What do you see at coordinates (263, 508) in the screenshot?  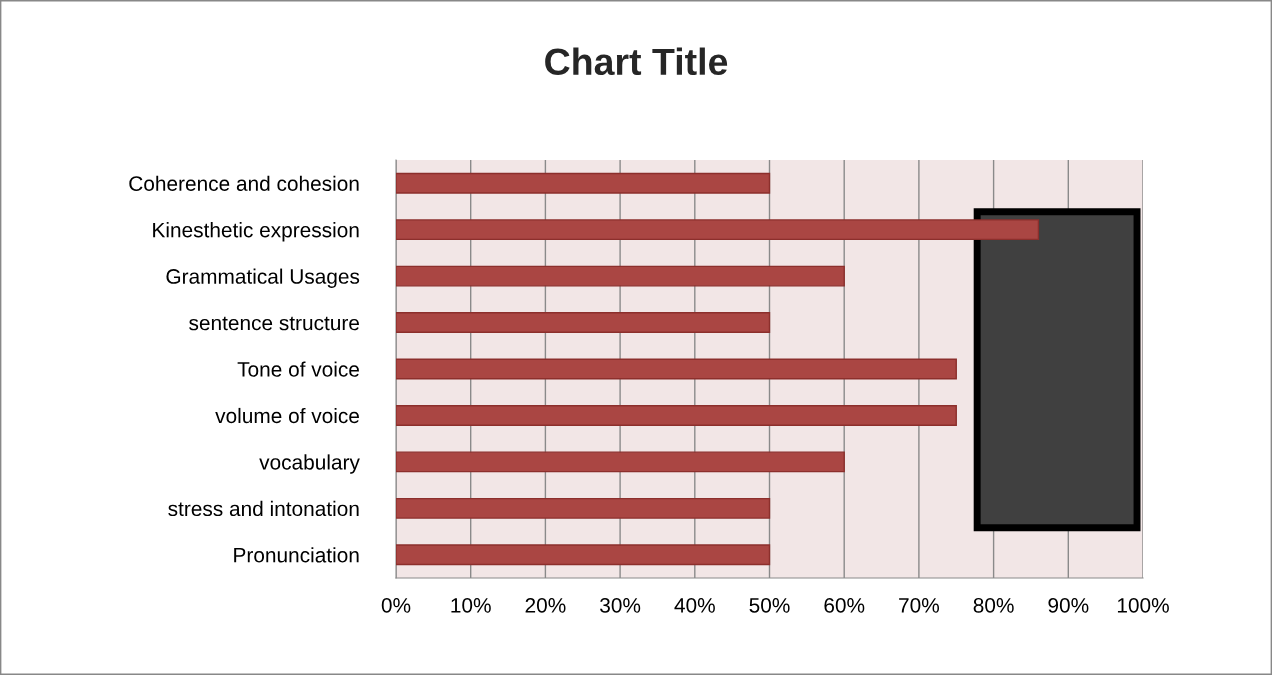 I see `y-tick-label: stress and intonation` at bounding box center [263, 508].